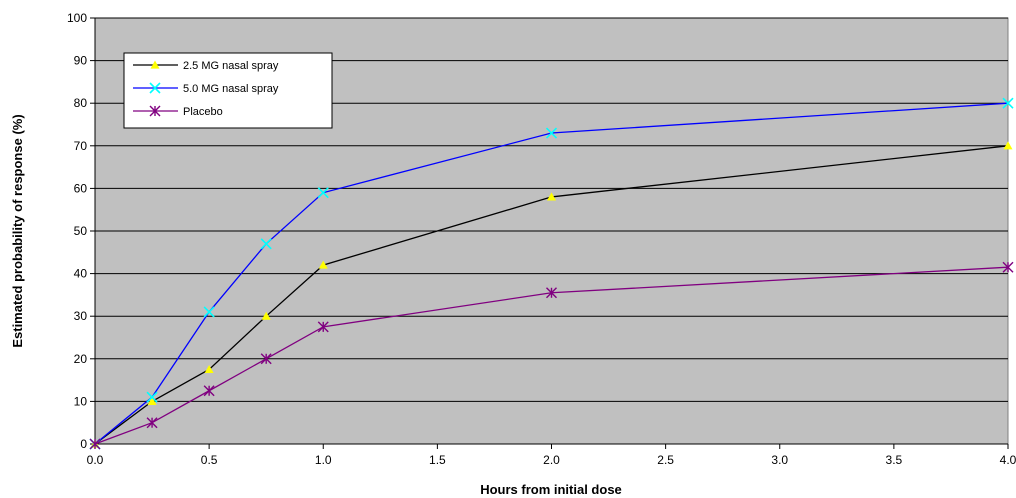  Describe the element at coordinates (894, 460) in the screenshot. I see `x-tick-label: 3.5` at that location.